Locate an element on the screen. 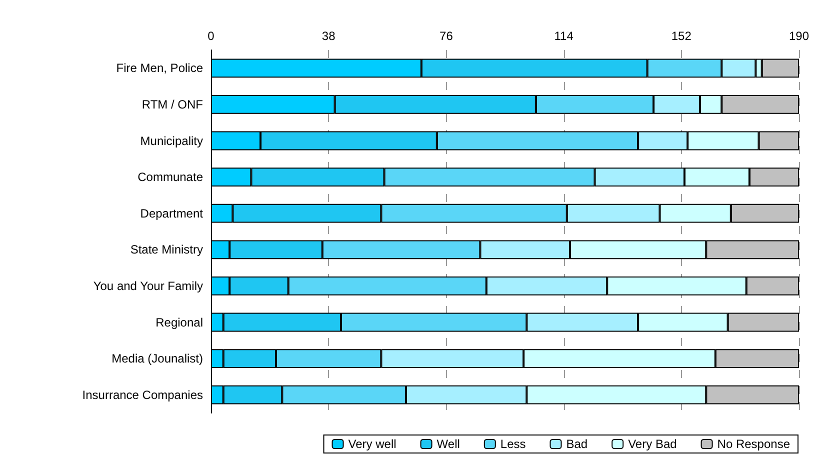 The width and height of the screenshot is (820, 463). y-tick-label: Media (Jounalist) is located at coordinates (157, 359).